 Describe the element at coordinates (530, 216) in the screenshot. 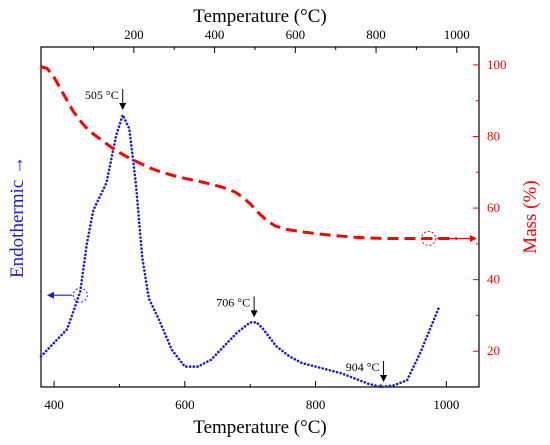

I see `y-axis-title-right: Mass (%)` at that location.